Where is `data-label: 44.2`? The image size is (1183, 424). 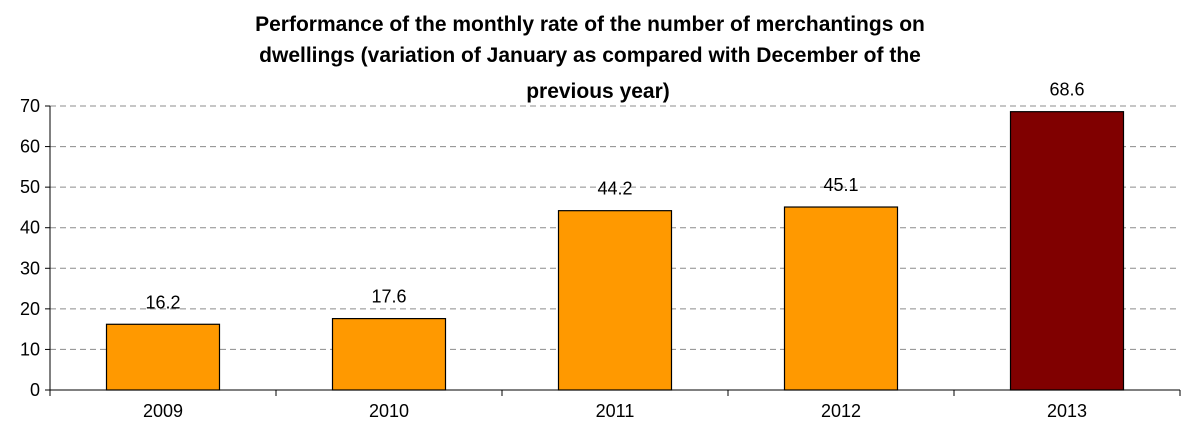 data-label: 44.2 is located at coordinates (614, 189).